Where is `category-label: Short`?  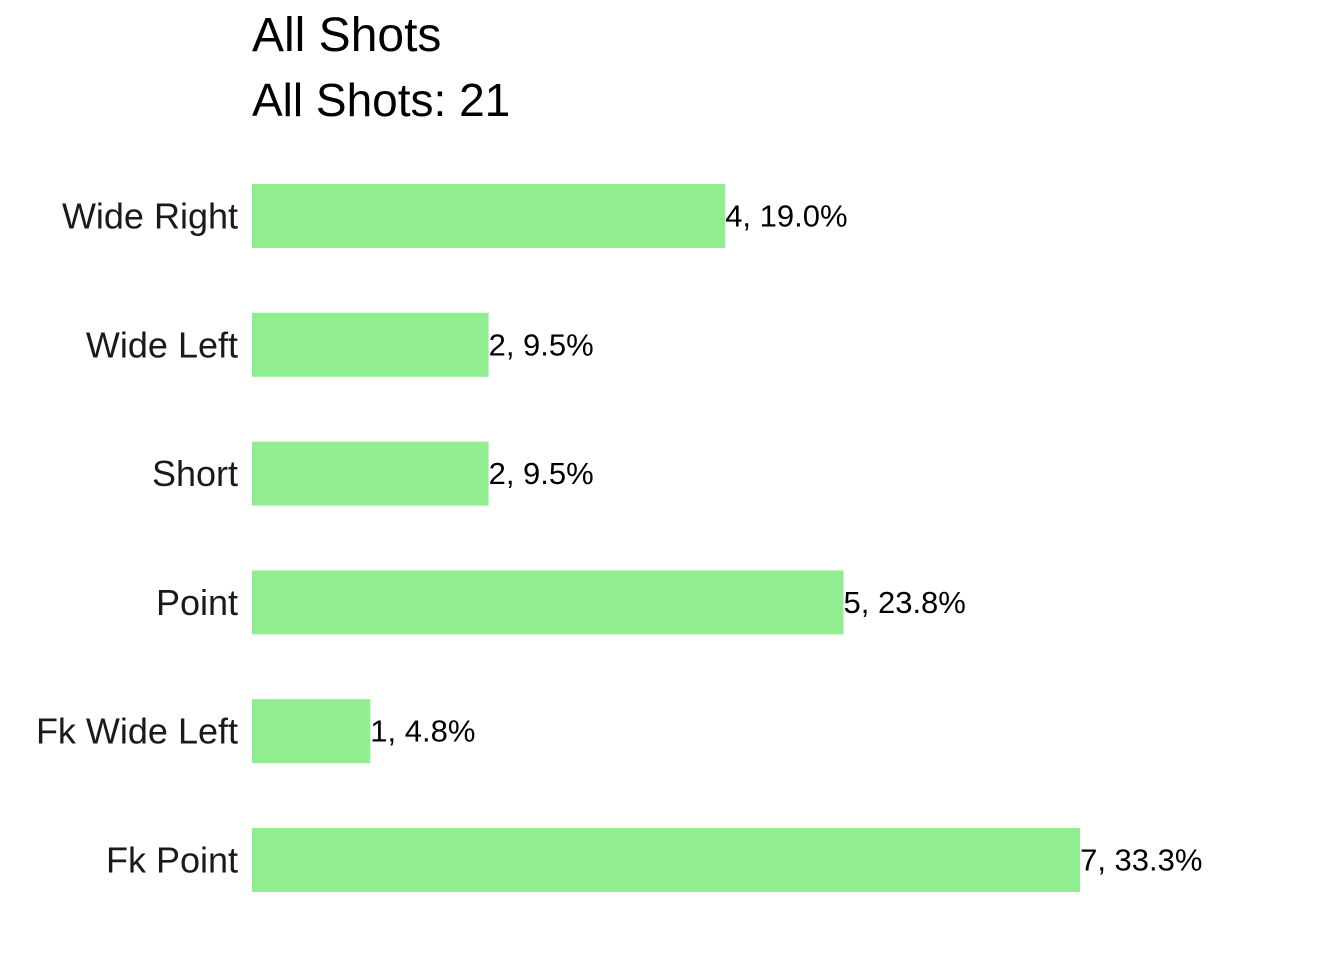 category-label: Short is located at coordinates (195, 473).